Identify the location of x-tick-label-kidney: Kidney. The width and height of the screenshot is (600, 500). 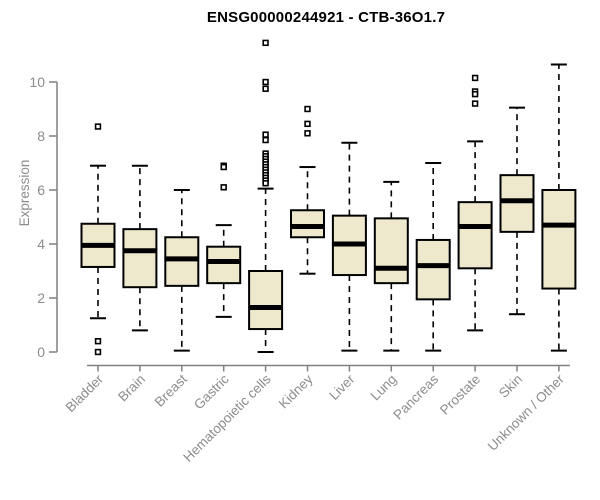
(296, 391).